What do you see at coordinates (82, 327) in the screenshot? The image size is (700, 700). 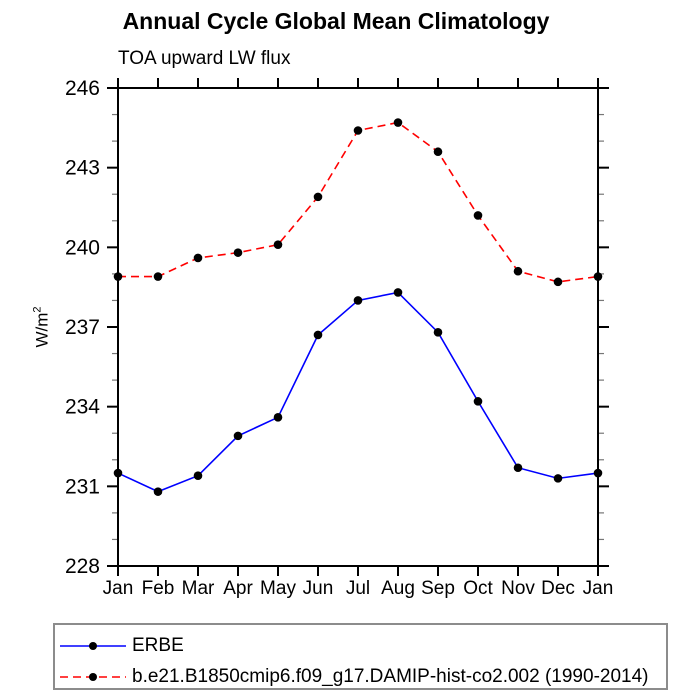 I see `y-tick-label: 237` at bounding box center [82, 327].